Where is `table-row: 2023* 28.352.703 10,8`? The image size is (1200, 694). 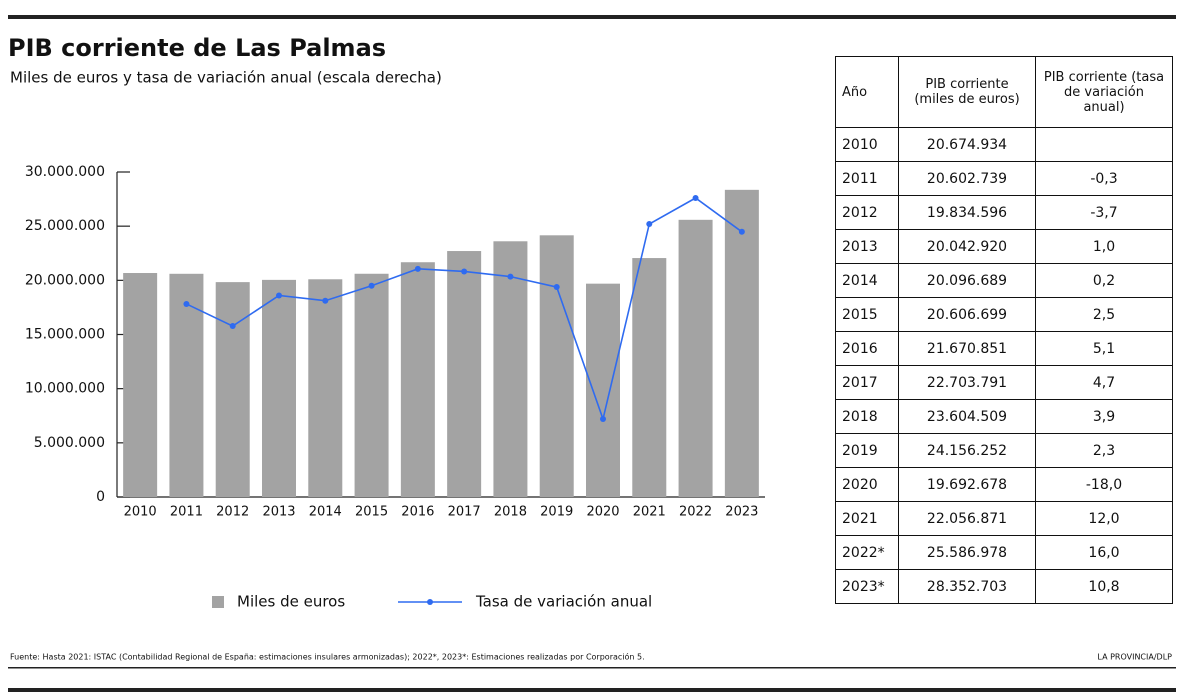
table-row: 2023* 28.352.703 10,8 is located at coordinates (1004, 586).